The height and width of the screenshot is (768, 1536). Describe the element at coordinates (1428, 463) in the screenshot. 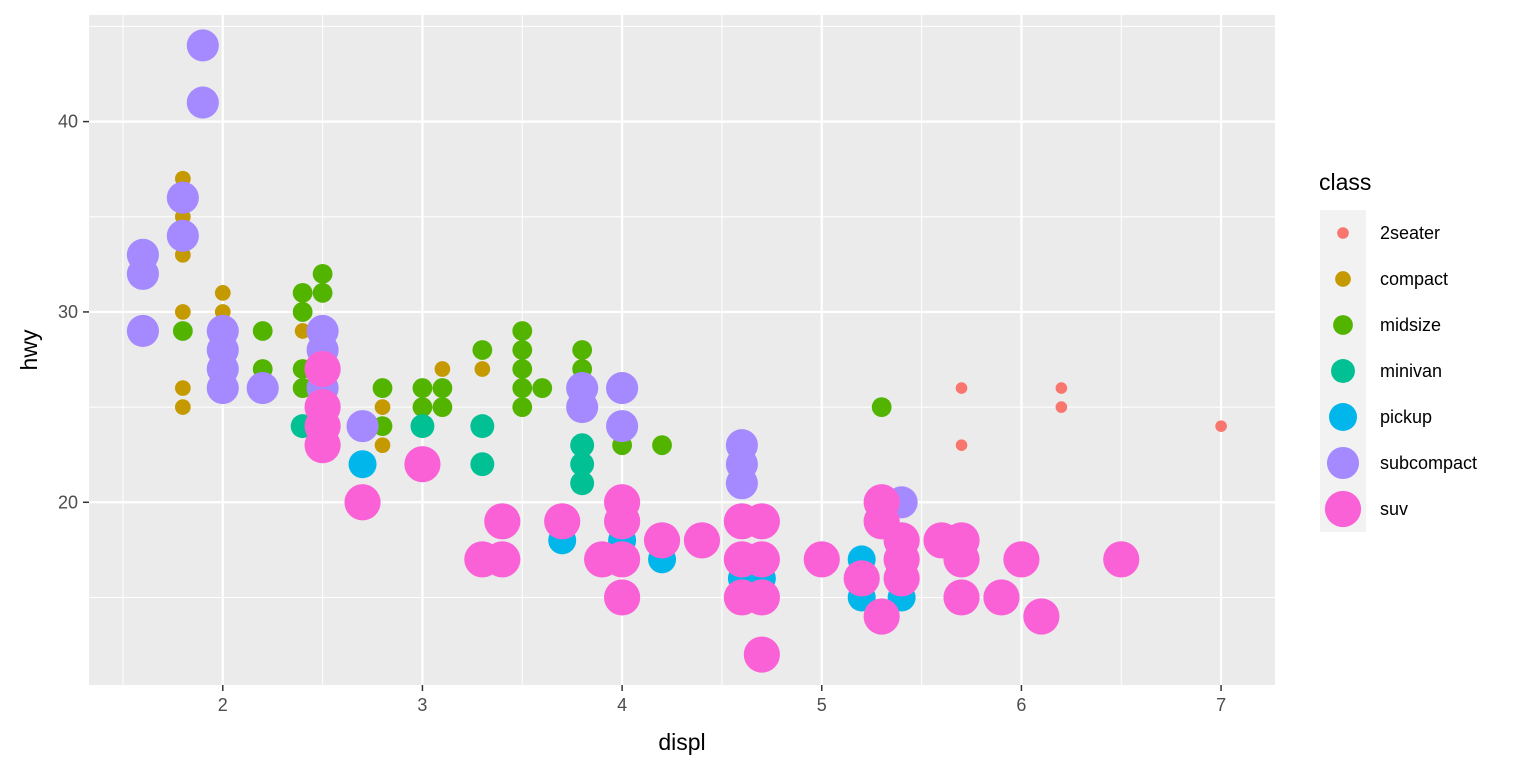

I see `legend-label-subcompact: subcompact` at that location.